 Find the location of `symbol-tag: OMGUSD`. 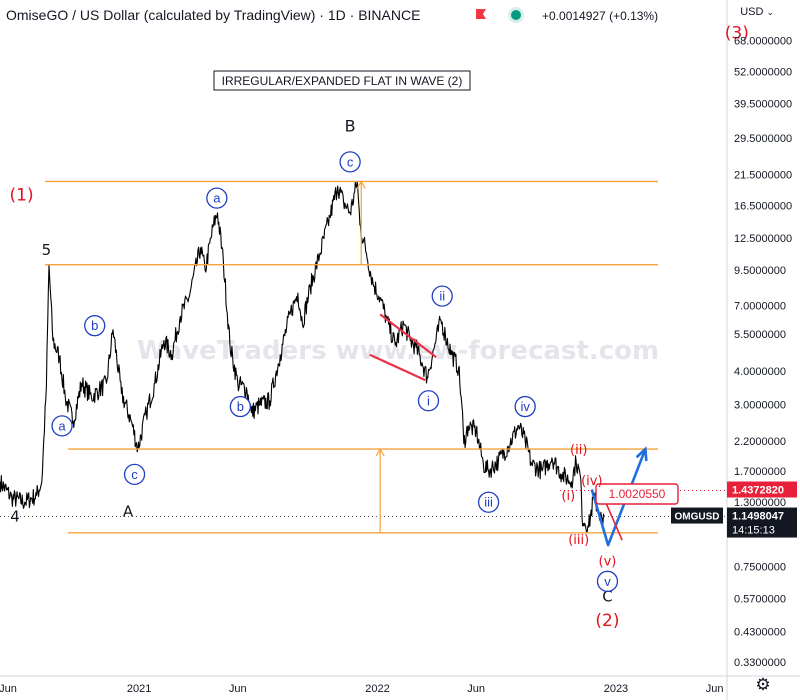

symbol-tag: OMGUSD is located at coordinates (697, 517).